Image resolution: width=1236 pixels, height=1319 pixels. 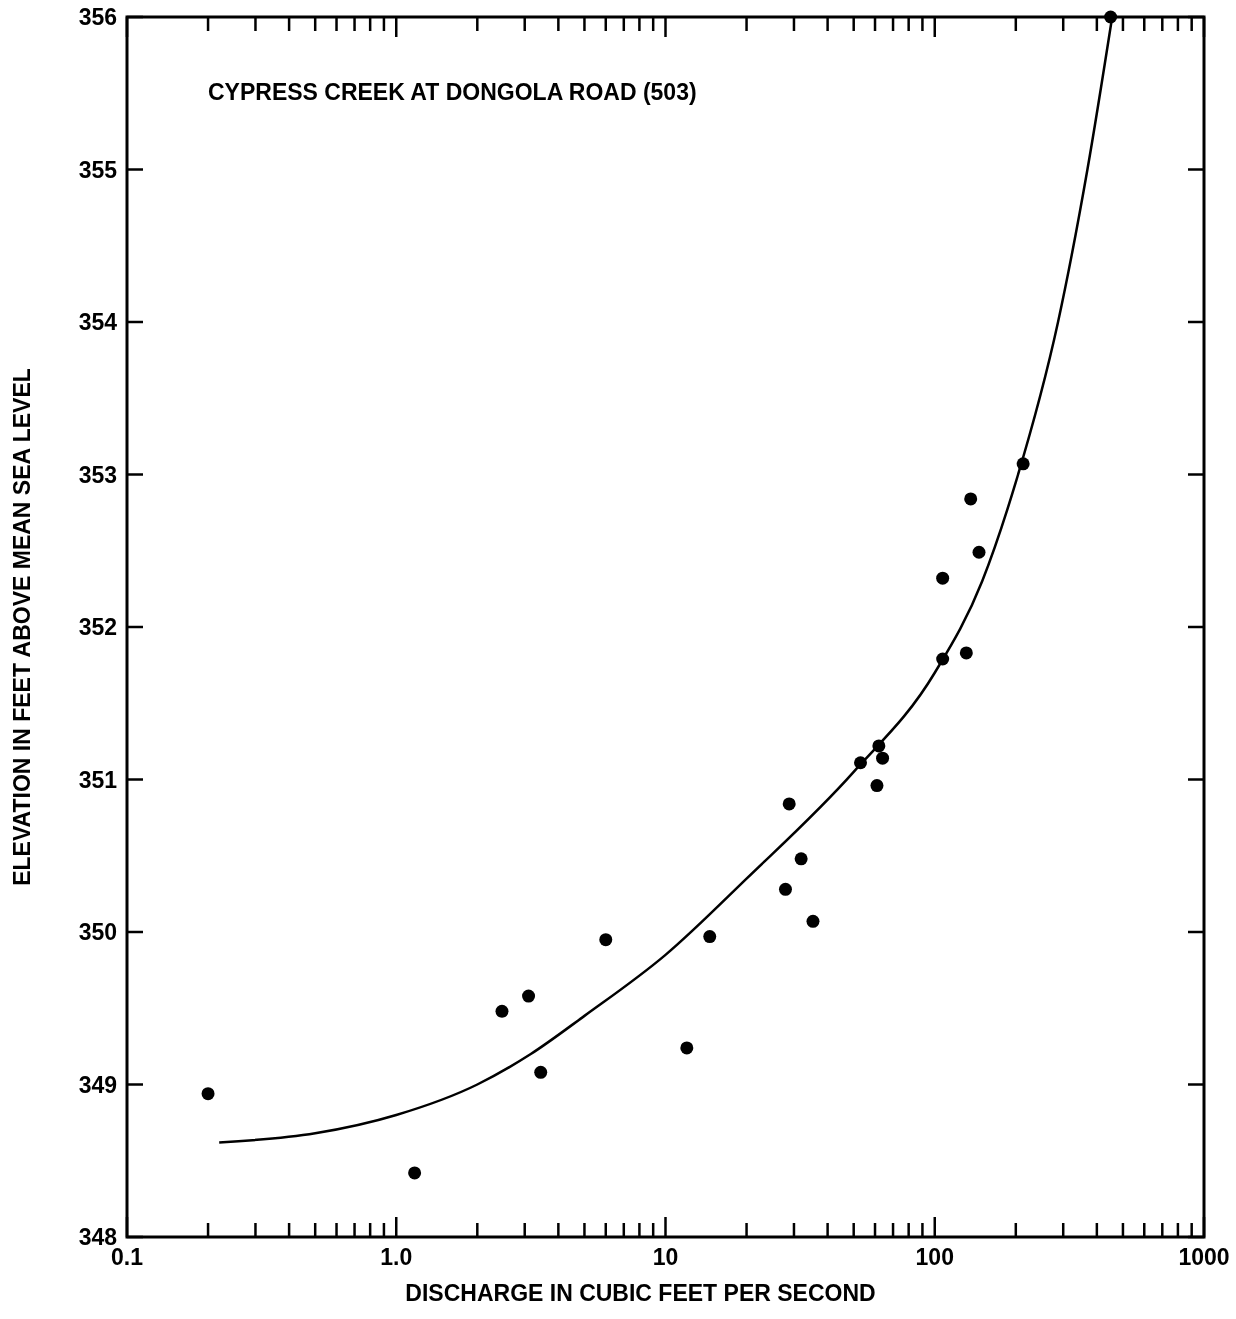 What do you see at coordinates (127, 1257) in the screenshot?
I see `x-tick-label: 0.1` at bounding box center [127, 1257].